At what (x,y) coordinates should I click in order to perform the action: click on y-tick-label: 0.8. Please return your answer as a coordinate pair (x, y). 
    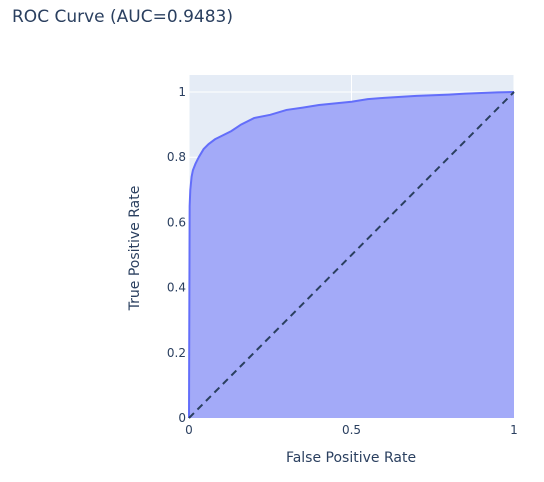
    Looking at the image, I should click on (176, 157).